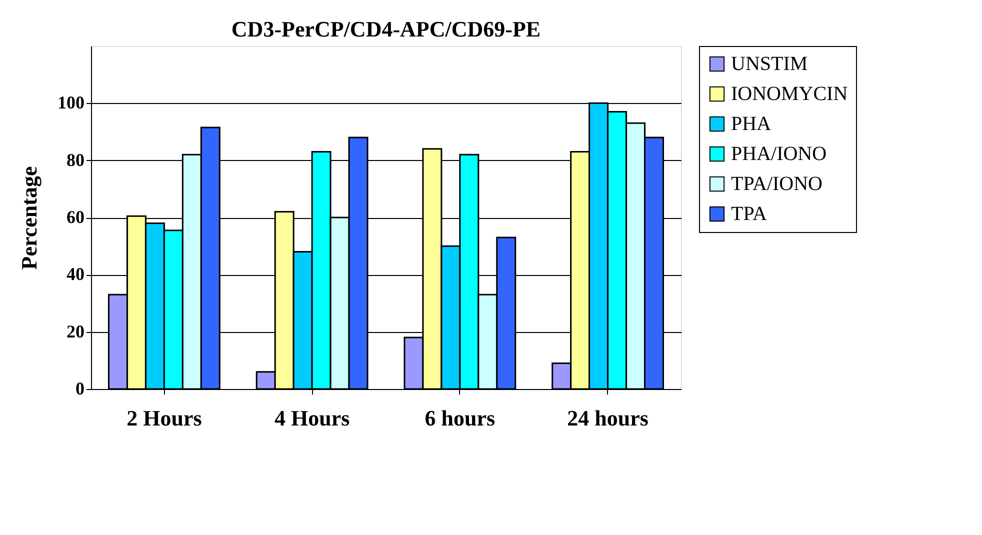 The width and height of the screenshot is (982, 535). I want to click on legend-label: TPA/IONO, so click(776, 184).